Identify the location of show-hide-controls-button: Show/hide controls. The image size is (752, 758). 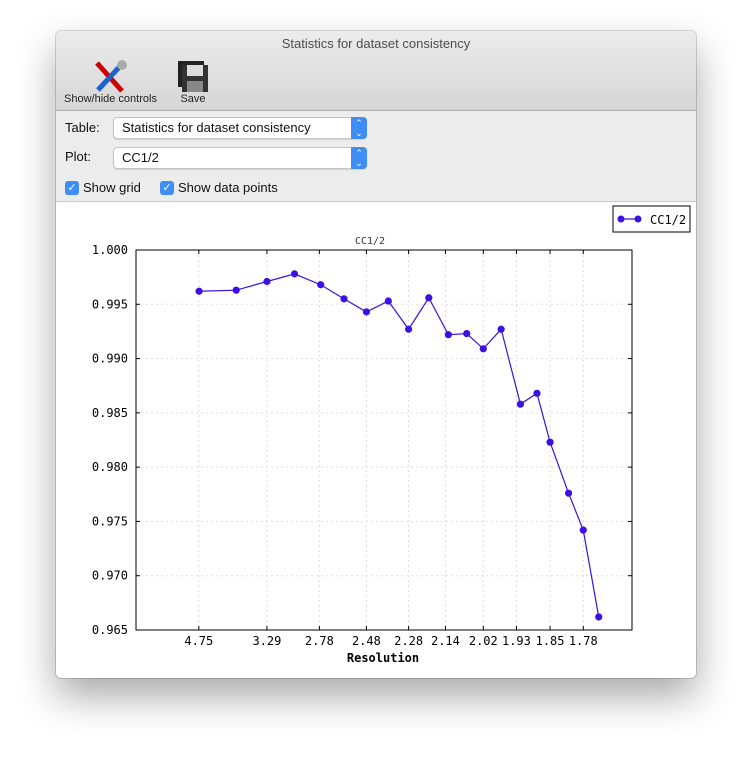
(110, 82).